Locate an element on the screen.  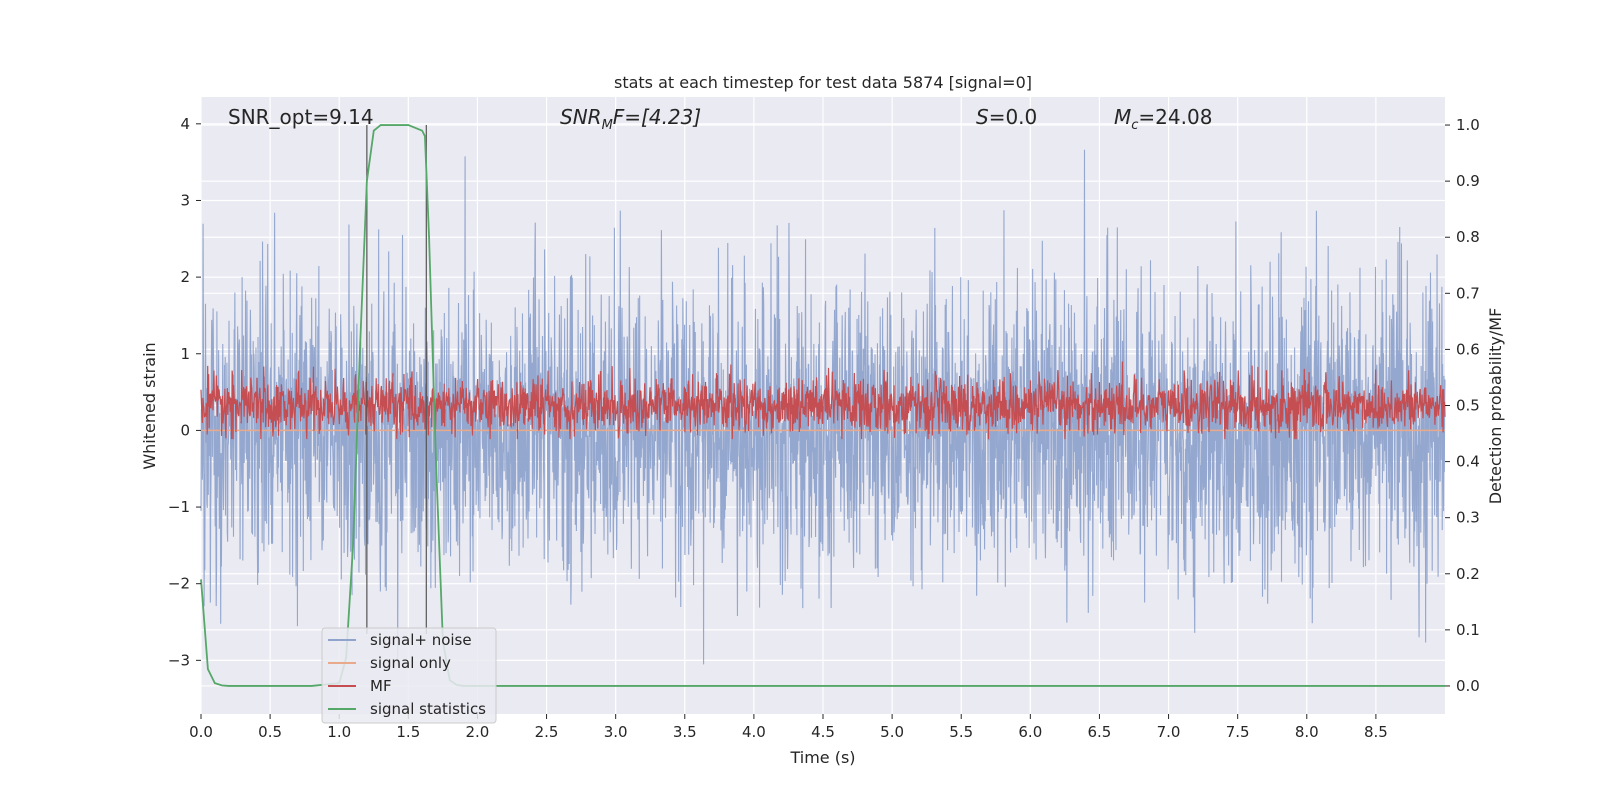
annotation-snr-mf-rest: F=[4.23] is located at coordinates (657, 117).